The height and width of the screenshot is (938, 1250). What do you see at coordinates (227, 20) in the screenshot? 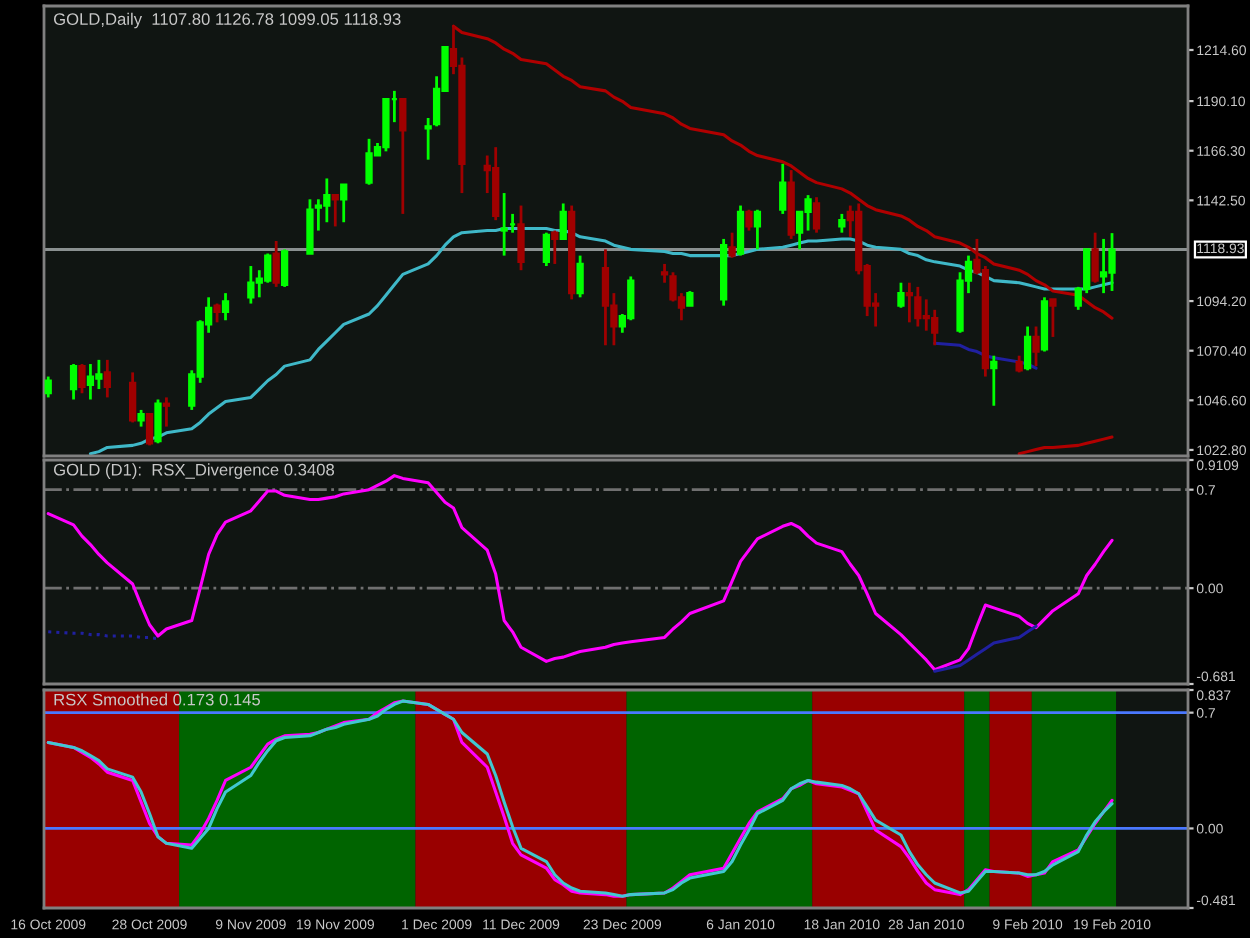
I see `chart-title: GOLD,Daily 1107.80 1126.78 1099.05 1118.93` at bounding box center [227, 20].